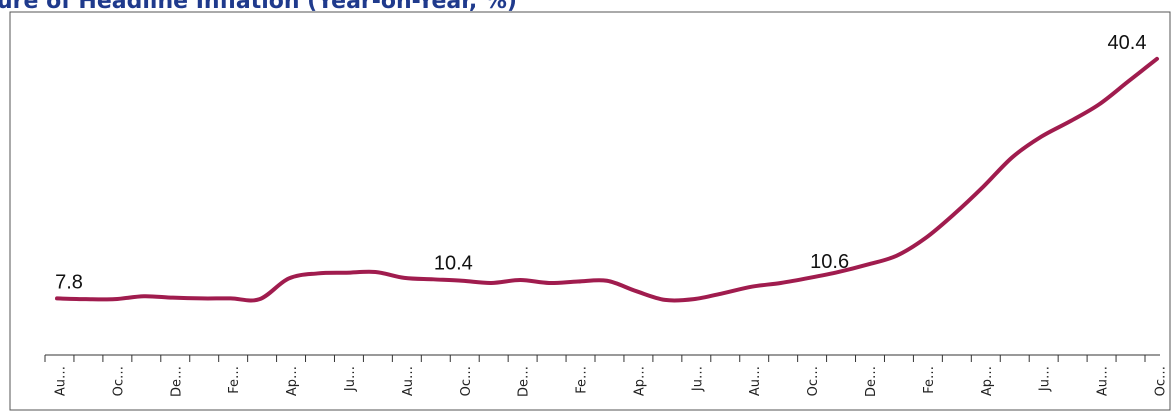  I want to click on data-label: 10.6, so click(829, 262).